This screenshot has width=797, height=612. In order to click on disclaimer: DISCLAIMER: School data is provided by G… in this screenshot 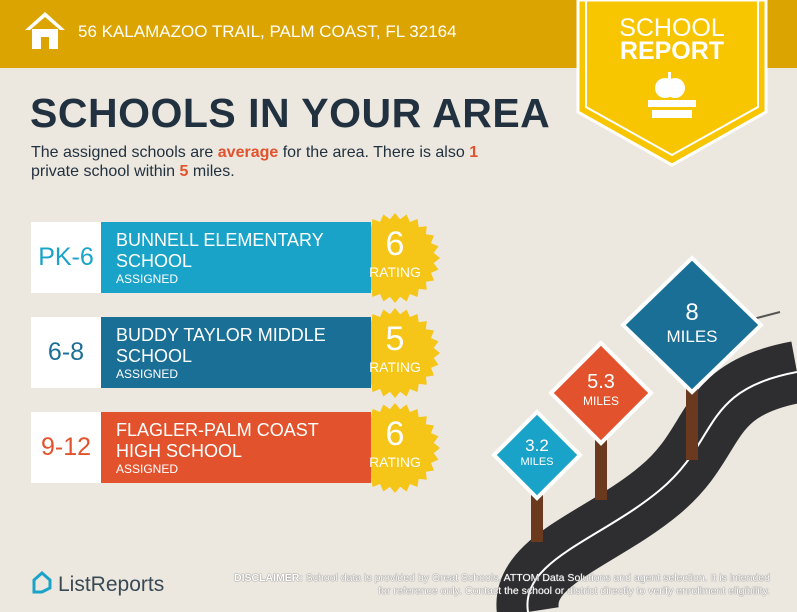, I will do `click(499, 585)`.